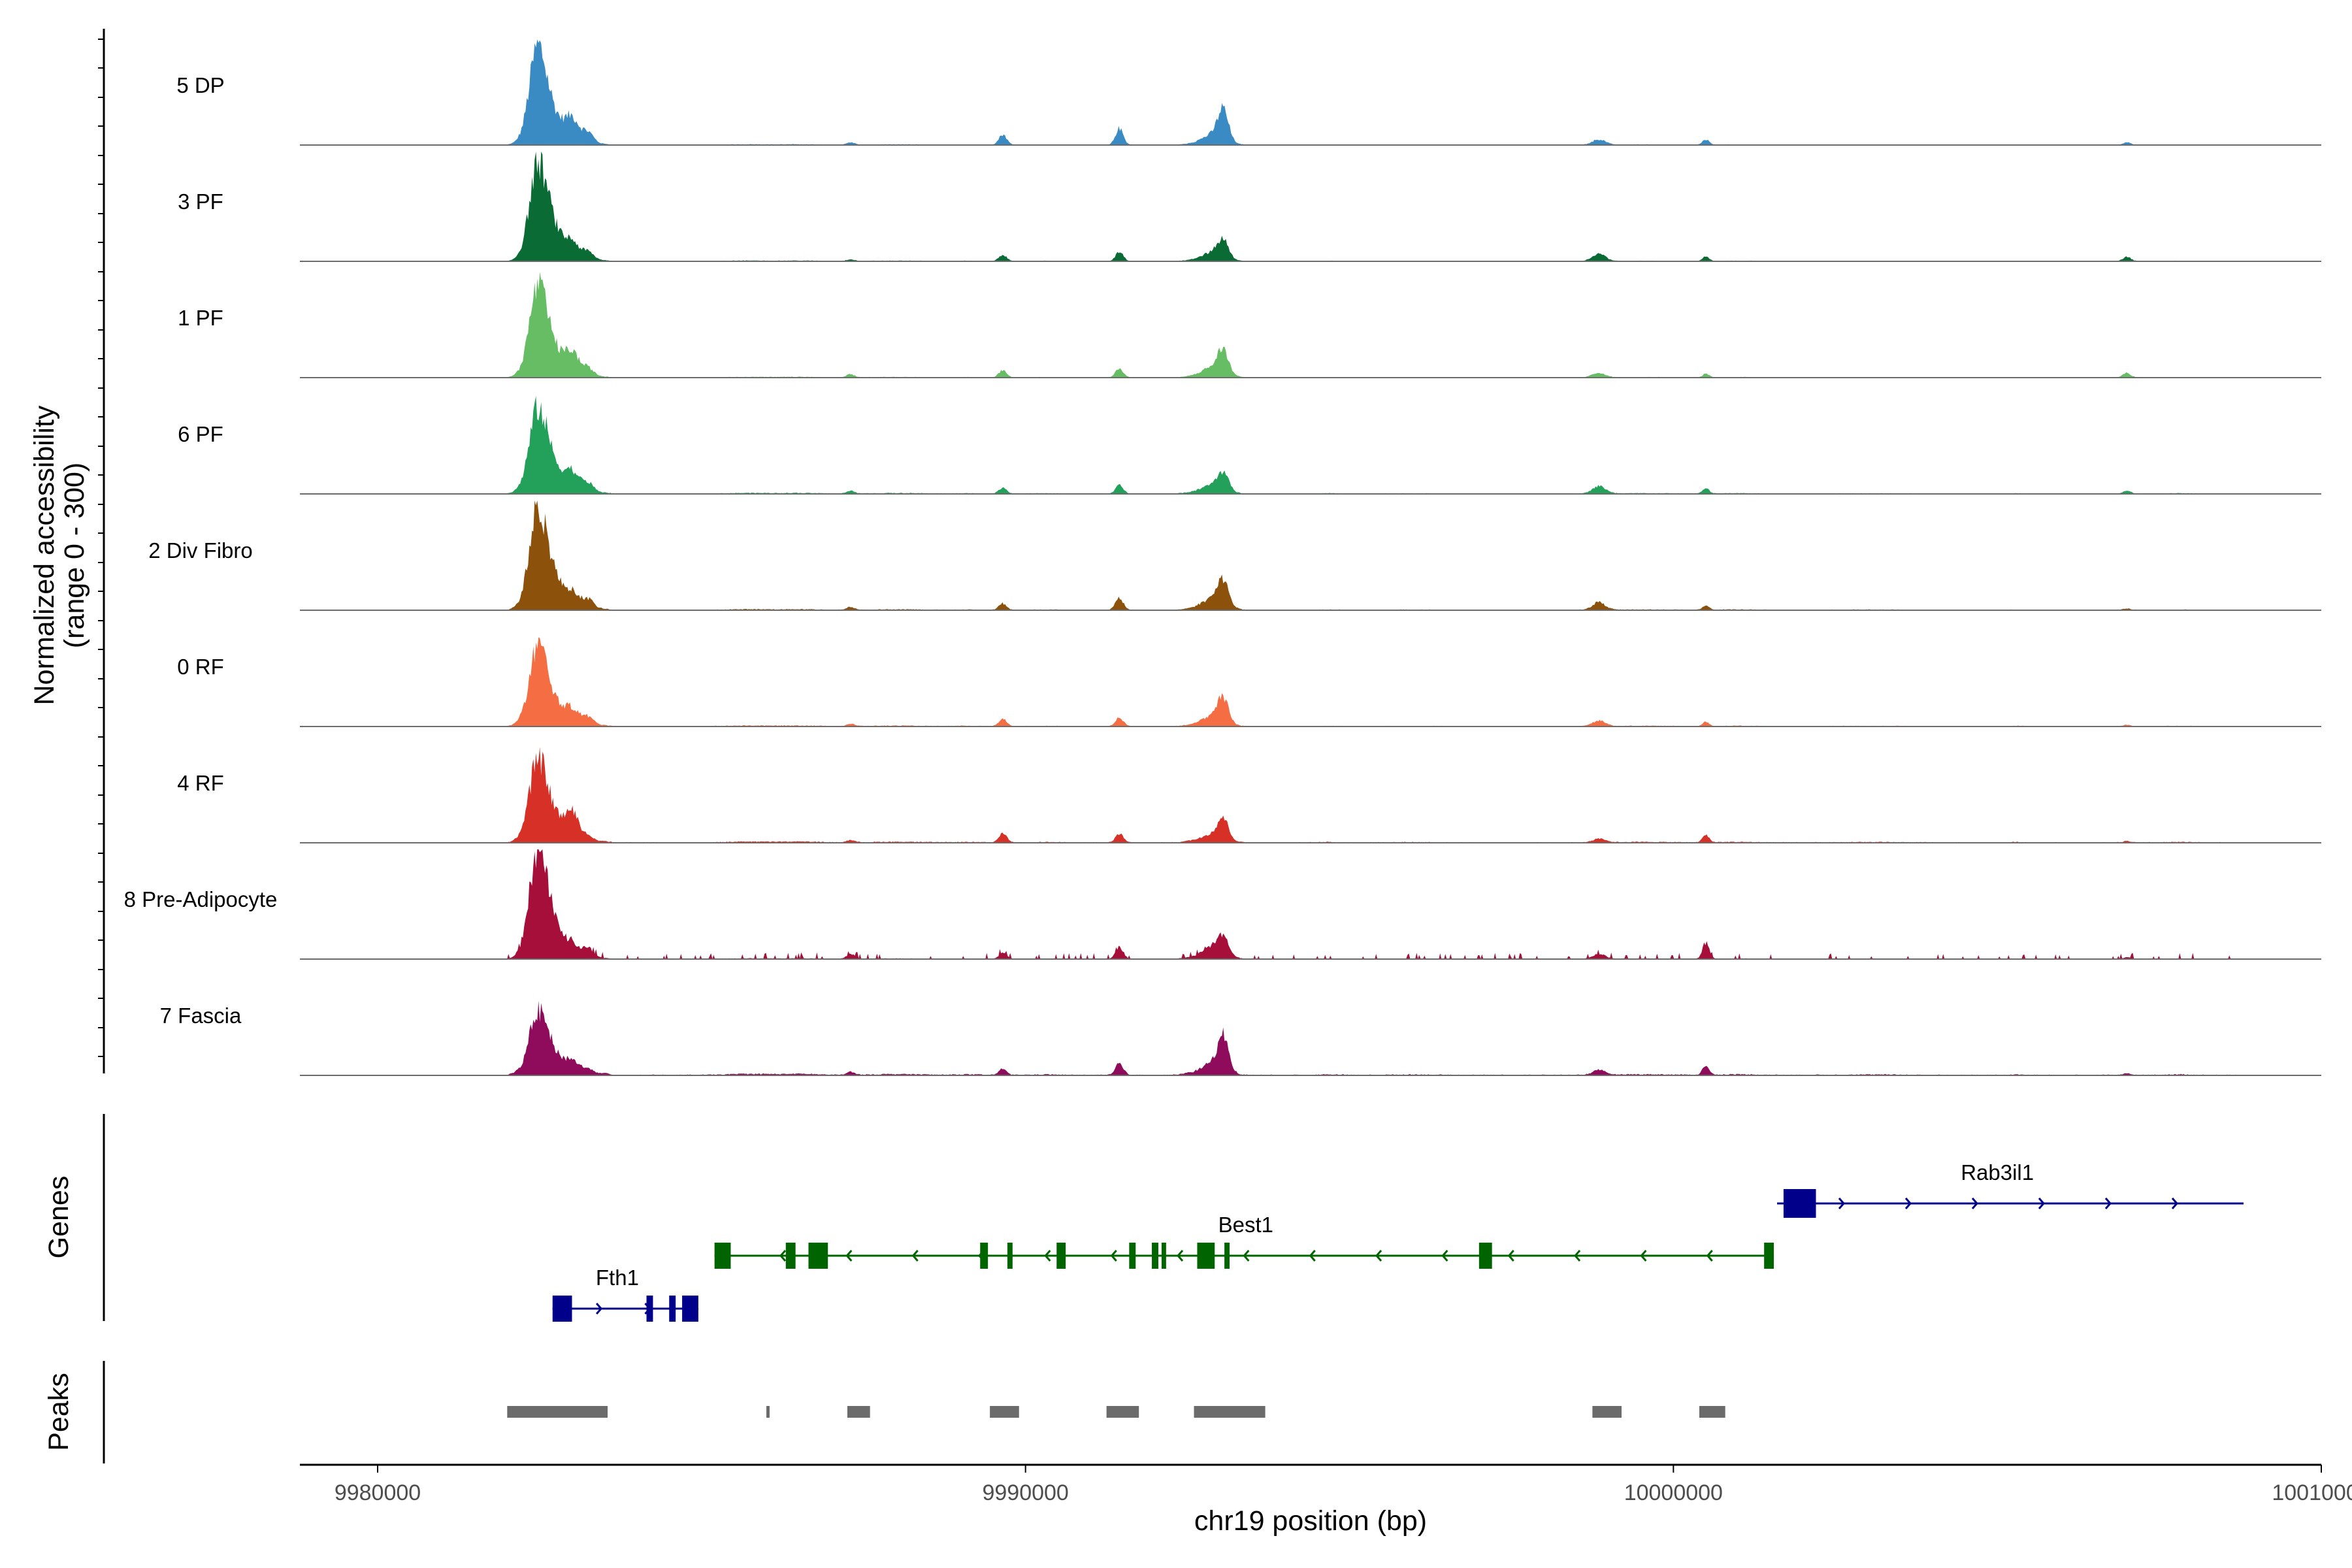 The width and height of the screenshot is (2352, 1568). What do you see at coordinates (1673, 1492) in the screenshot?
I see `x-tick-label: 10000000` at bounding box center [1673, 1492].